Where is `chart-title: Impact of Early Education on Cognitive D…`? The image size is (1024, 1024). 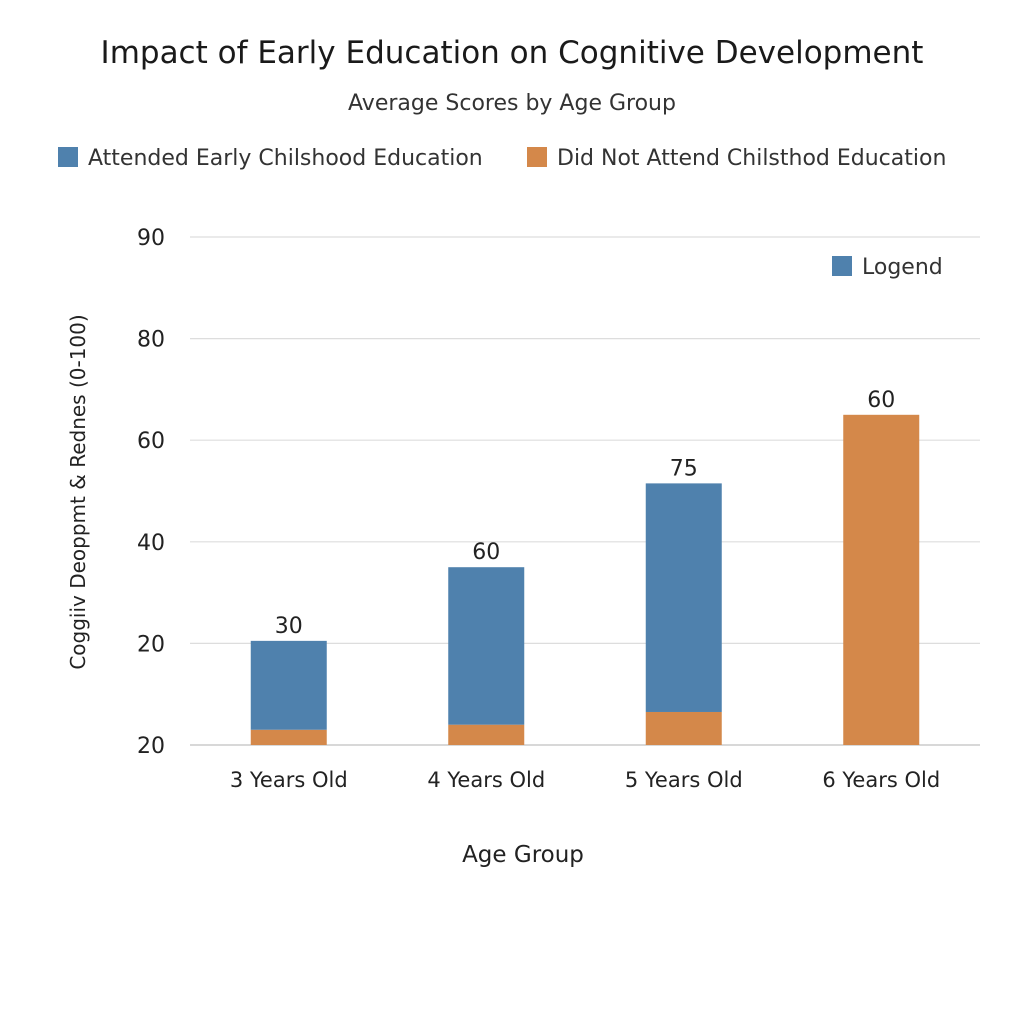 chart-title: Impact of Early Education on Cognitive D… is located at coordinates (512, 53).